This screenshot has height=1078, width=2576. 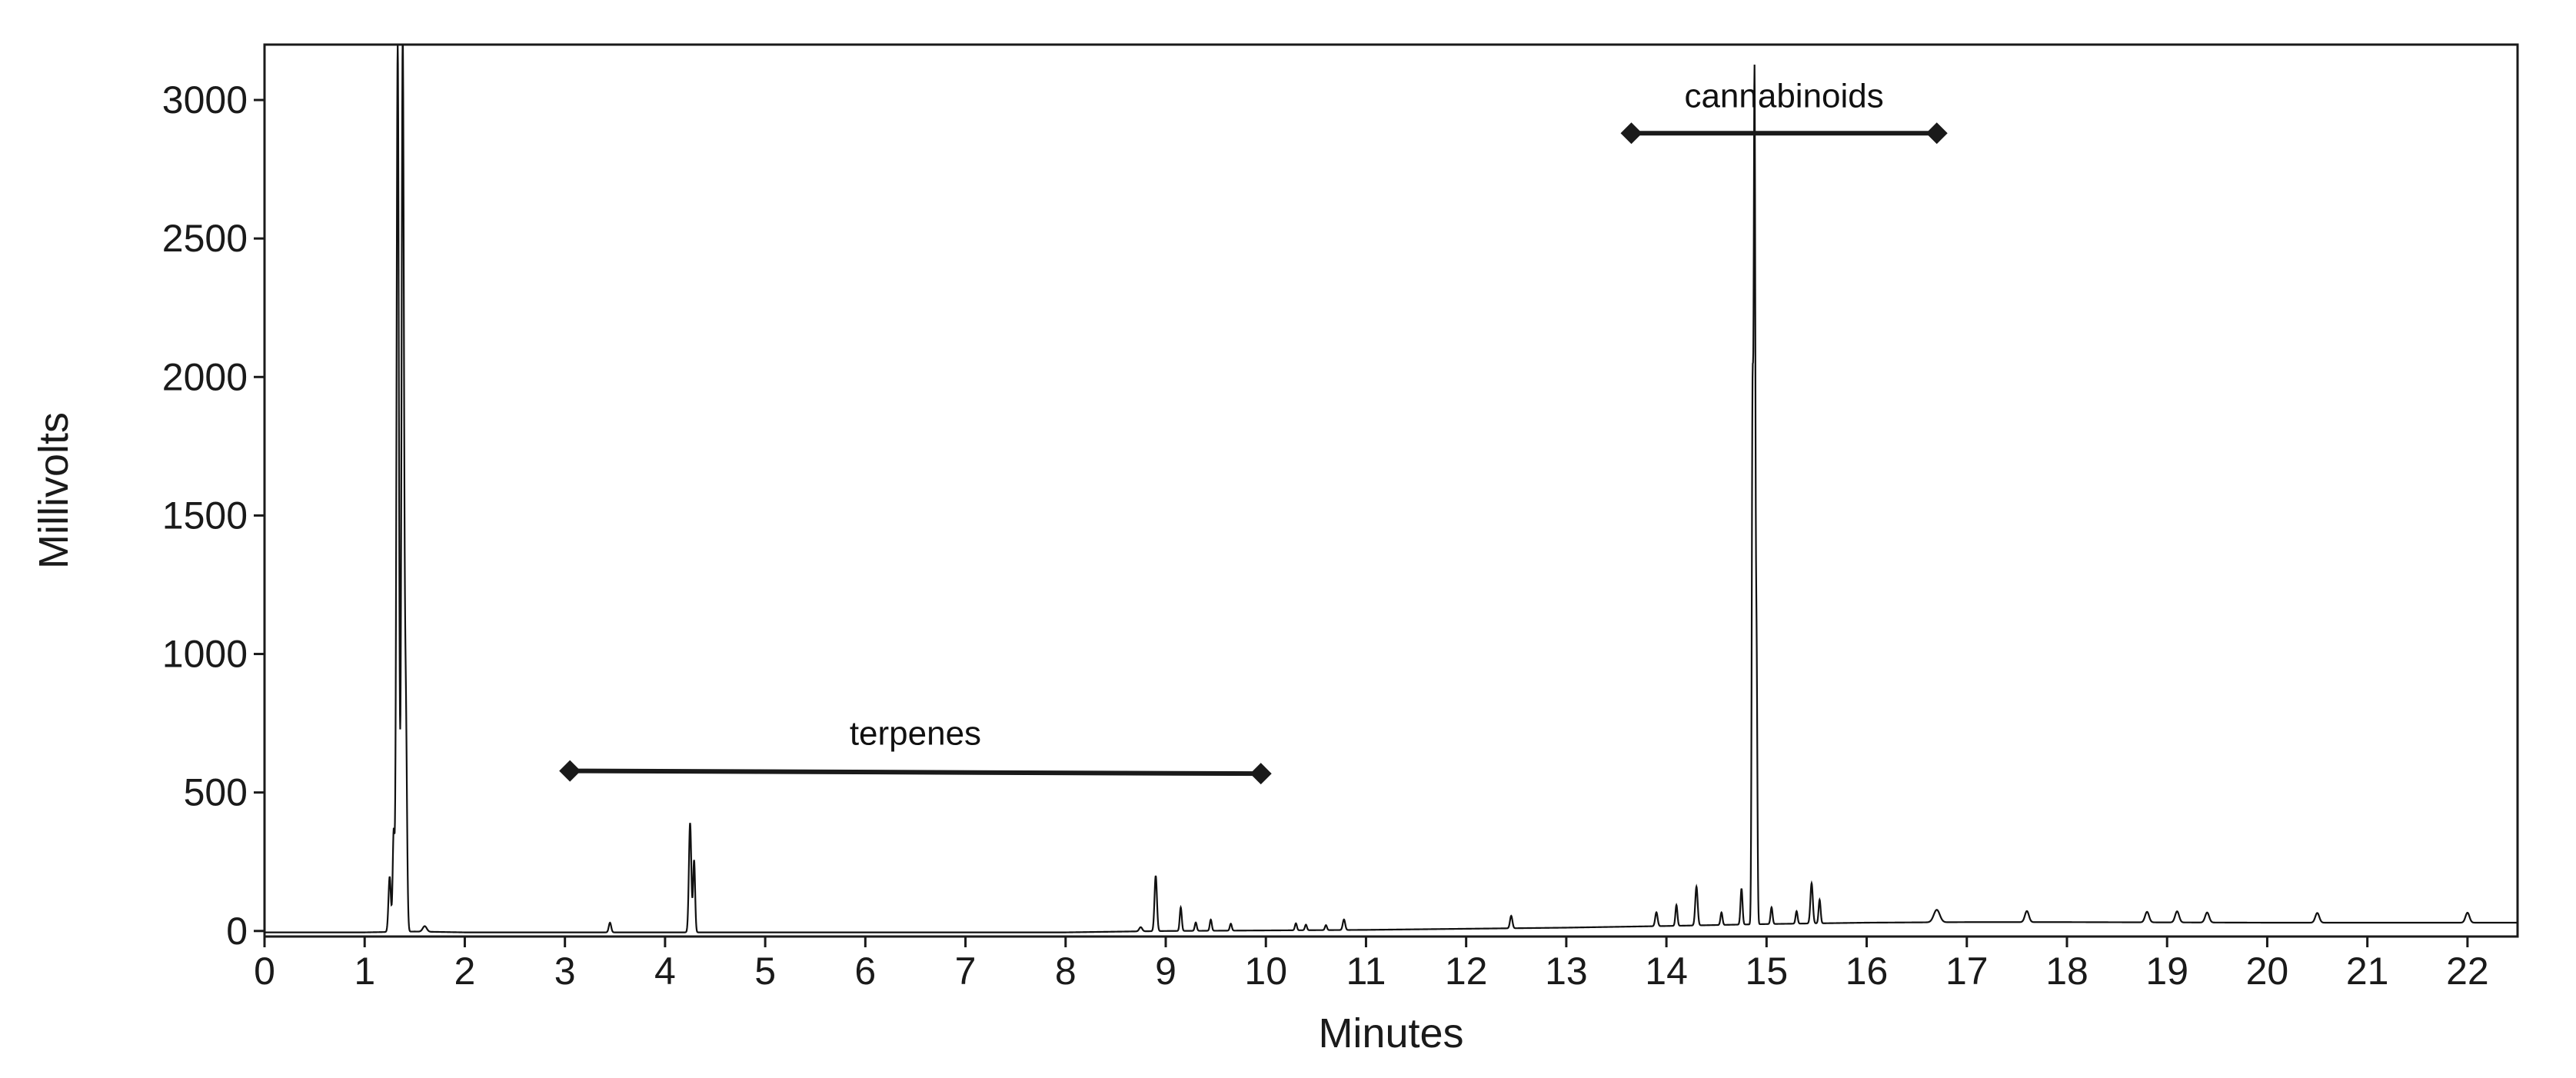 What do you see at coordinates (2166, 971) in the screenshot?
I see `x-tick-label: 19` at bounding box center [2166, 971].